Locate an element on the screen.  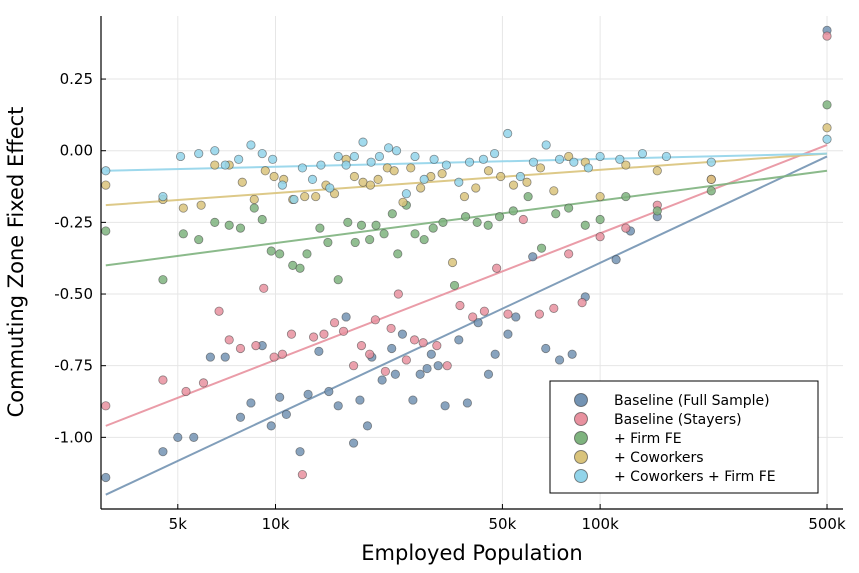
x-tick-label: 50k is located at coordinates (503, 524).